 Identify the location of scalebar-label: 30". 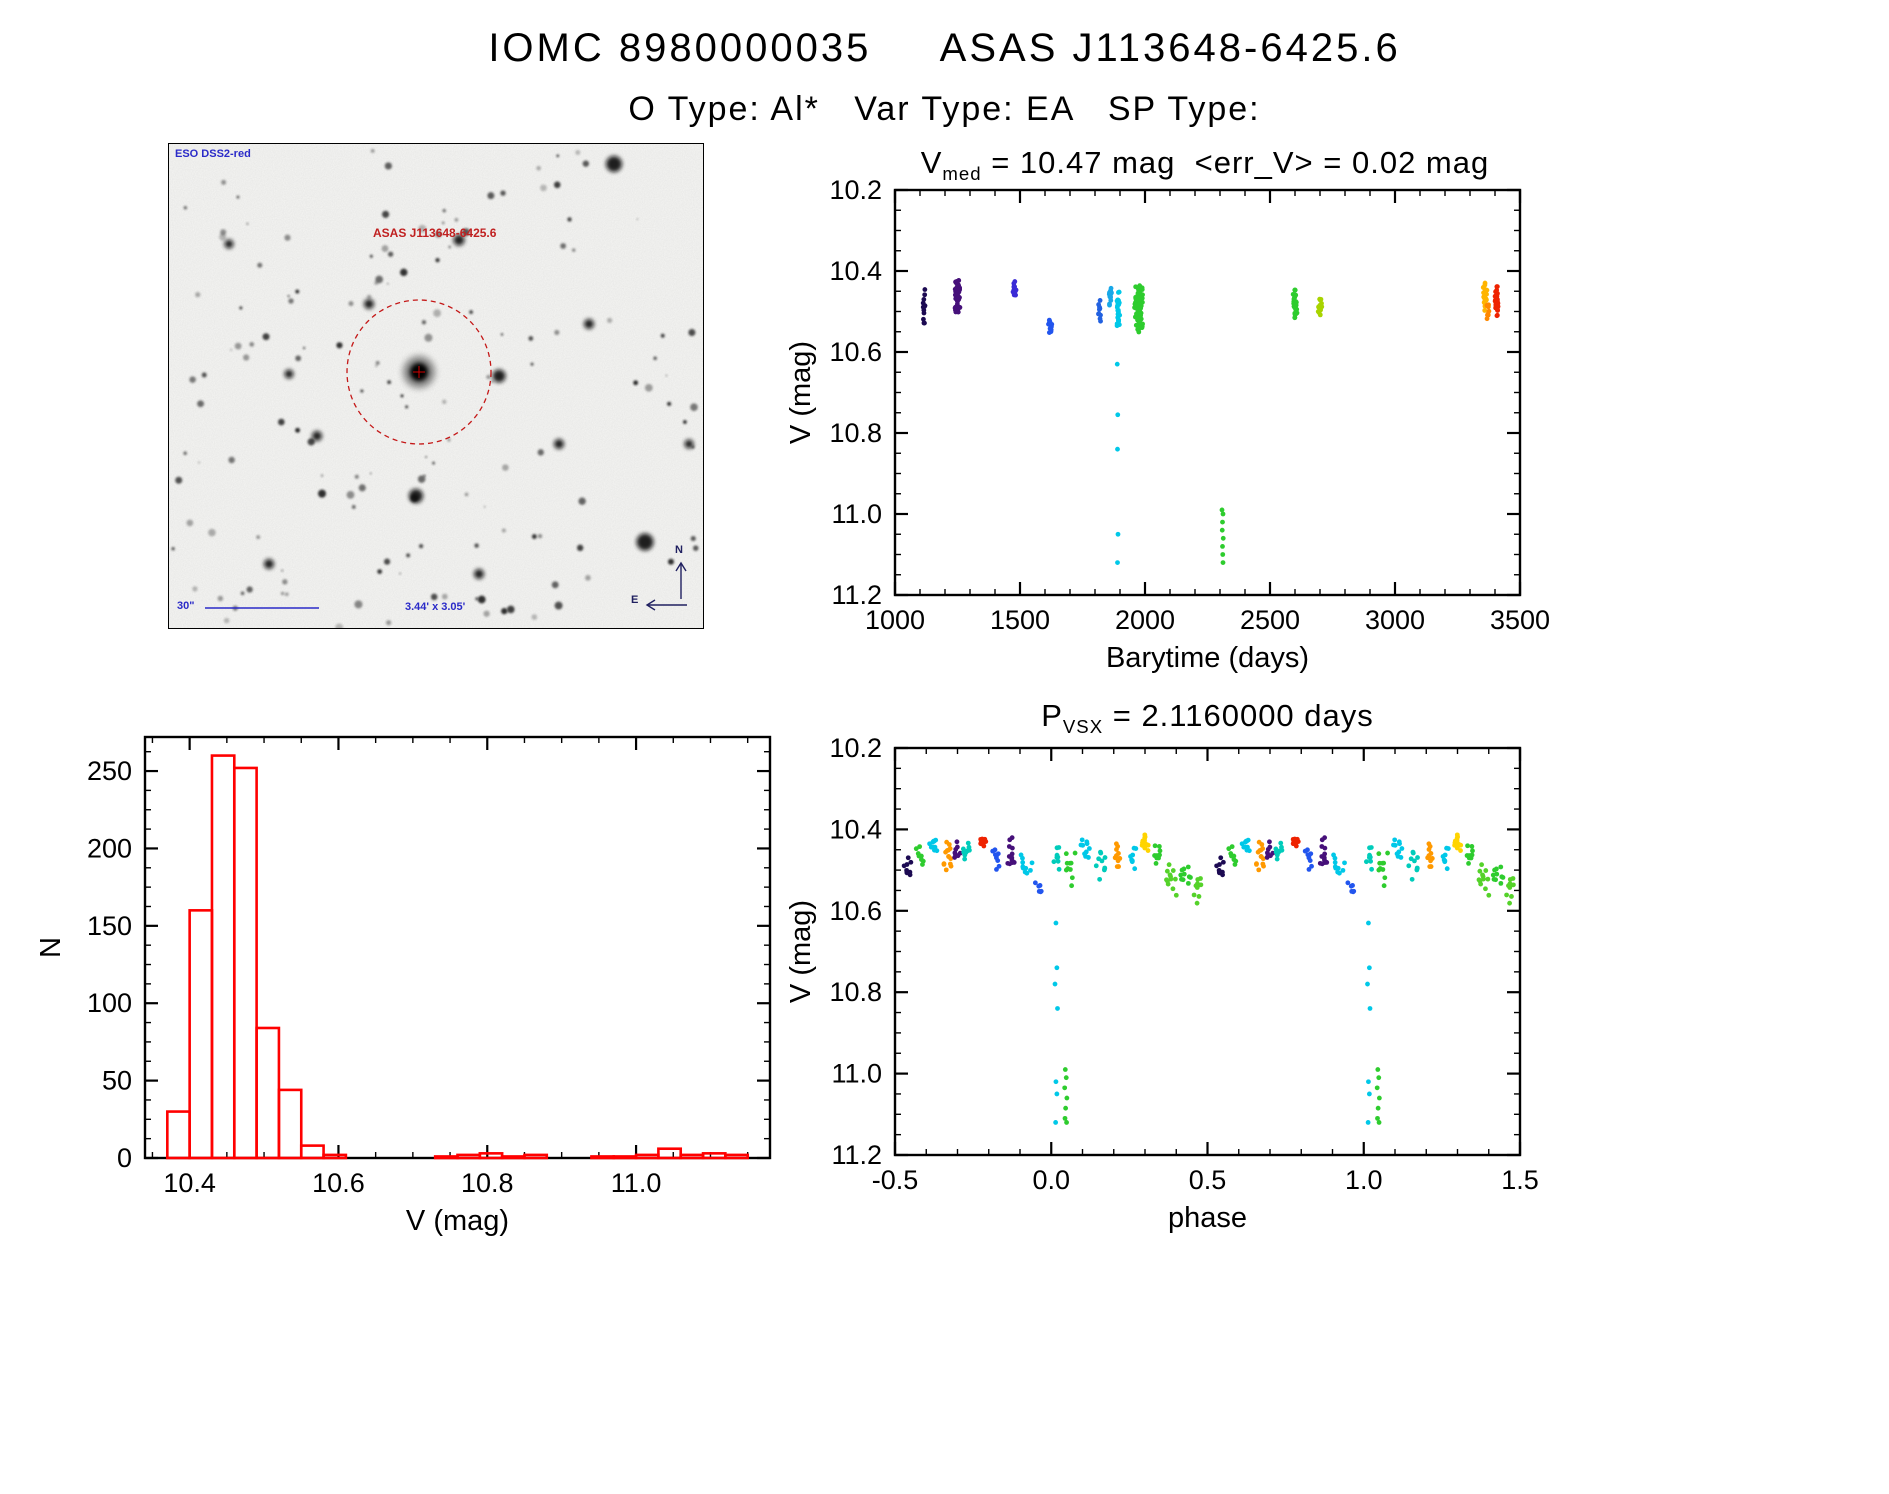
(186, 606).